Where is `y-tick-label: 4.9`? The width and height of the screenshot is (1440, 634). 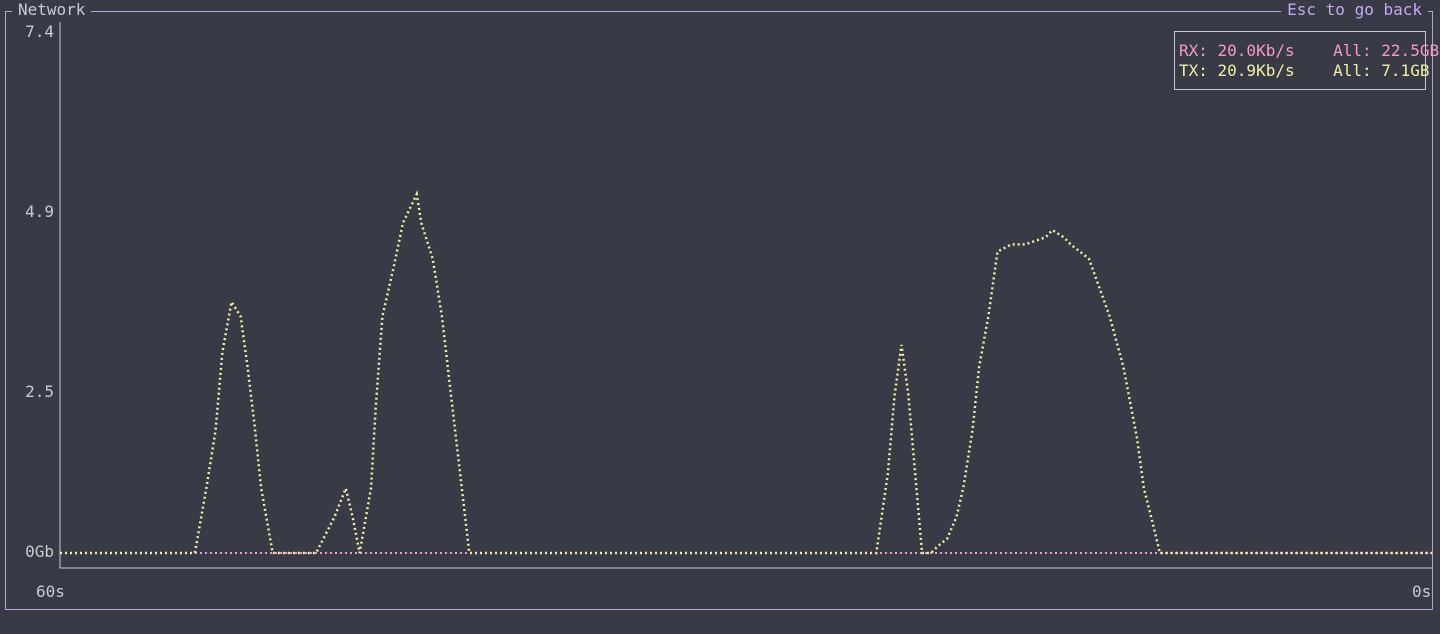 y-tick-label: 4.9 is located at coordinates (39, 211).